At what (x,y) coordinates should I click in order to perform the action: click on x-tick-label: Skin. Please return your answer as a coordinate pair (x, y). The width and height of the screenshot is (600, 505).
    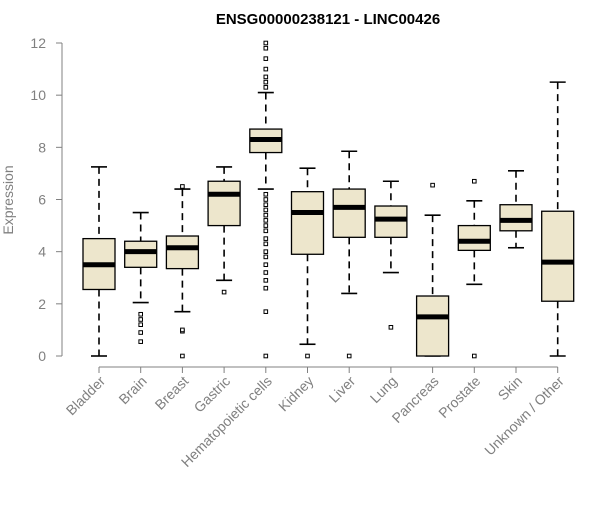
    Looking at the image, I should click on (510, 388).